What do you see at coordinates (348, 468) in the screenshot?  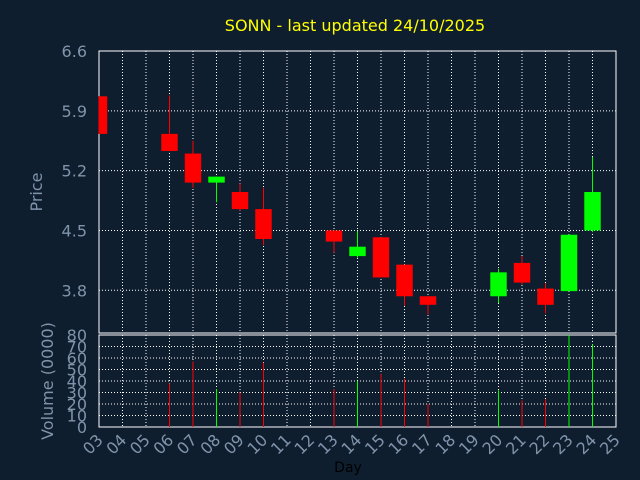 I see `x-axis-label: Day` at bounding box center [348, 468].